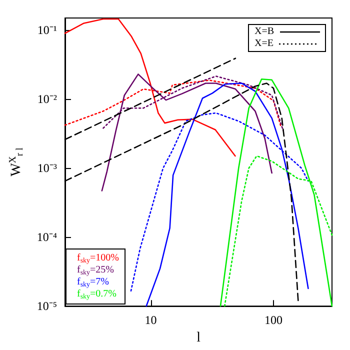 This screenshot has width=350, height=350. What do you see at coordinates (198, 338) in the screenshot?
I see `x-axis-title: l` at bounding box center [198, 338].